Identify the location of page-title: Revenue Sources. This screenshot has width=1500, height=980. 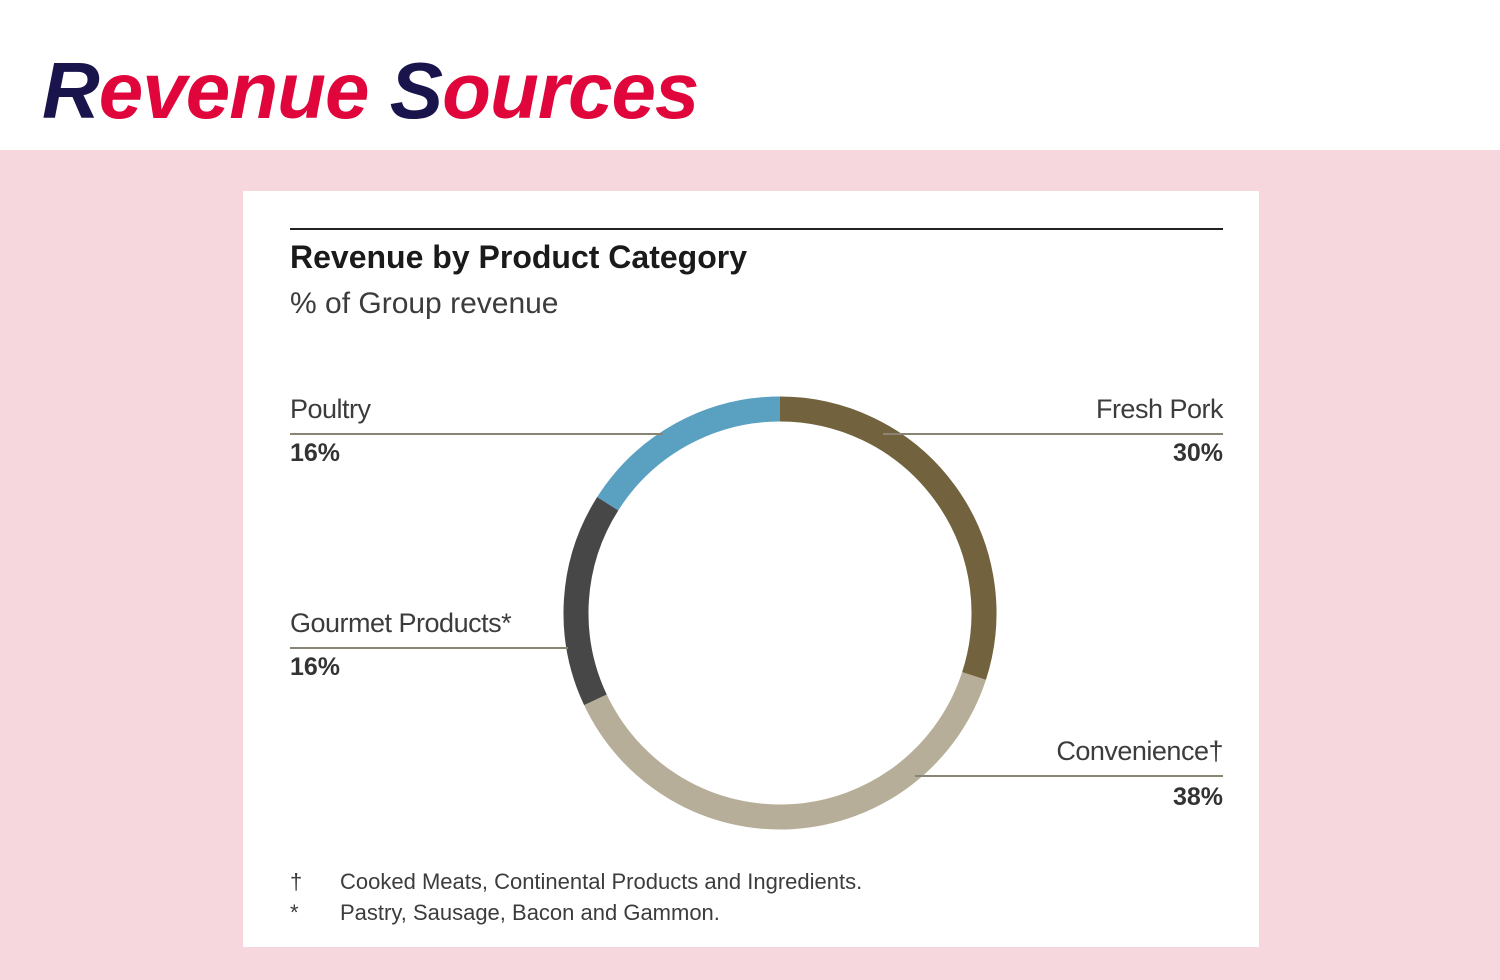
(370, 91).